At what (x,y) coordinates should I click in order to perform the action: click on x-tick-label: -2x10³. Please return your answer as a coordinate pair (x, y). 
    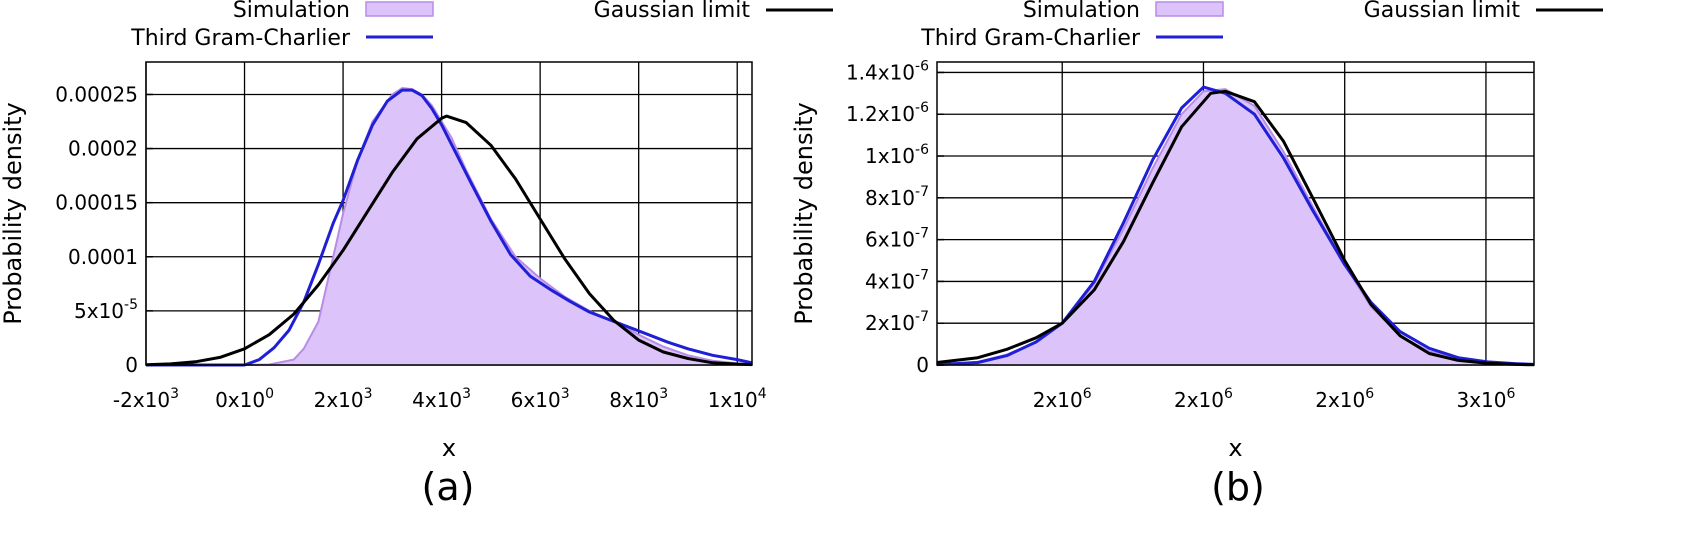
    Looking at the image, I should click on (146, 399).